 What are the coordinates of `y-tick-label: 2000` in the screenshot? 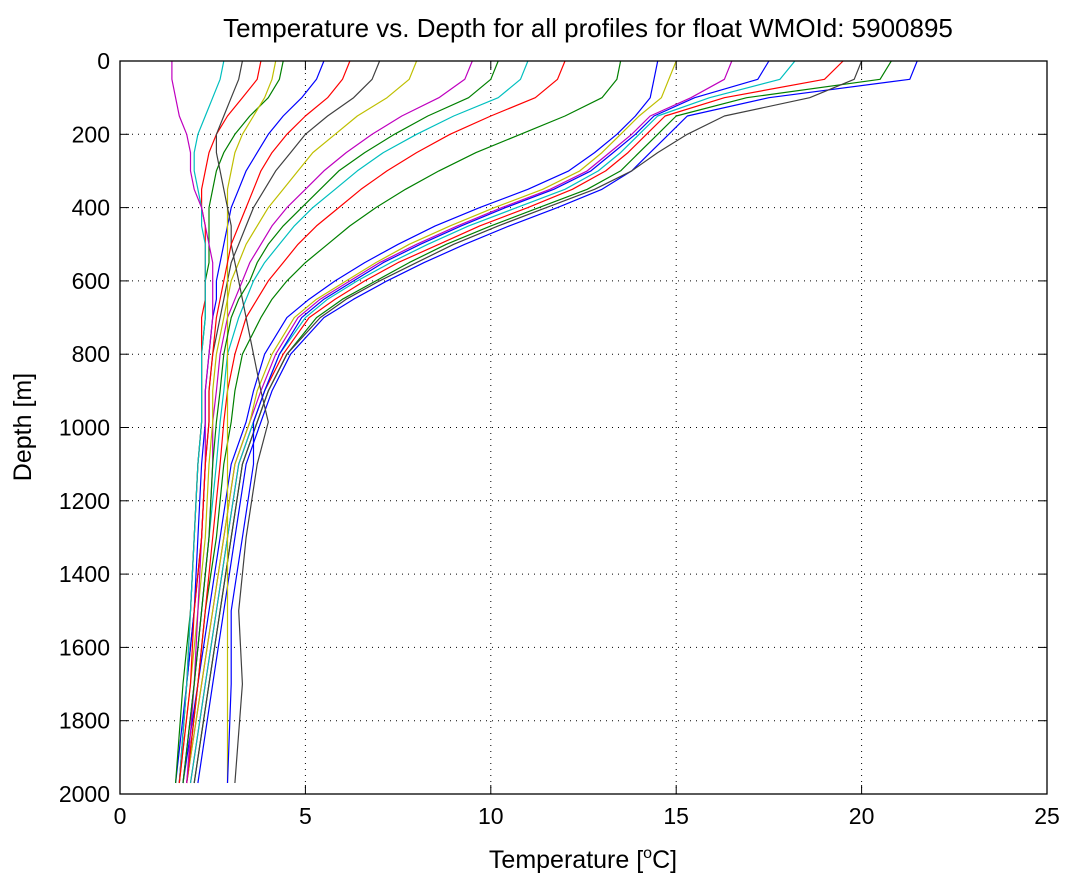 It's located at (84, 794).